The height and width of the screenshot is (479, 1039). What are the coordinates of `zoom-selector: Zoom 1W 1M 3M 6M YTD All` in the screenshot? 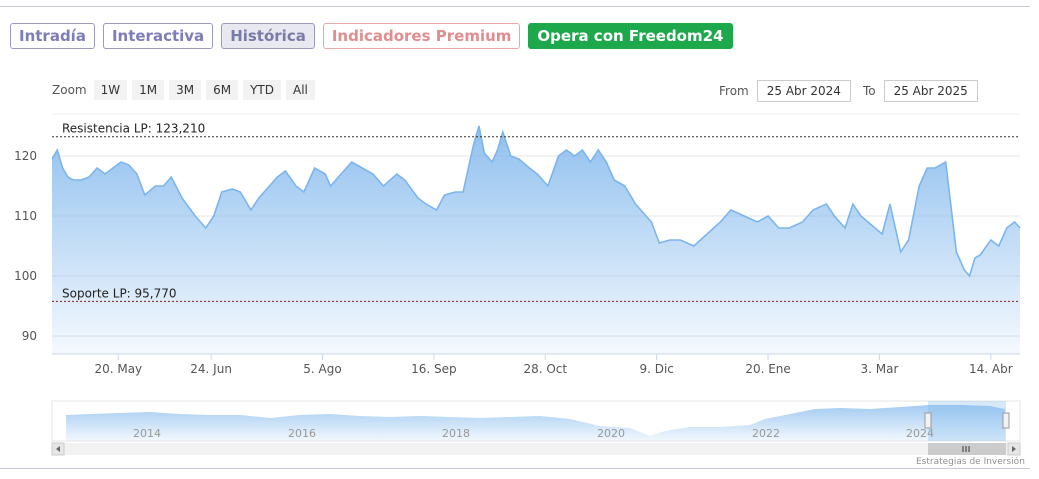 It's located at (183, 90).